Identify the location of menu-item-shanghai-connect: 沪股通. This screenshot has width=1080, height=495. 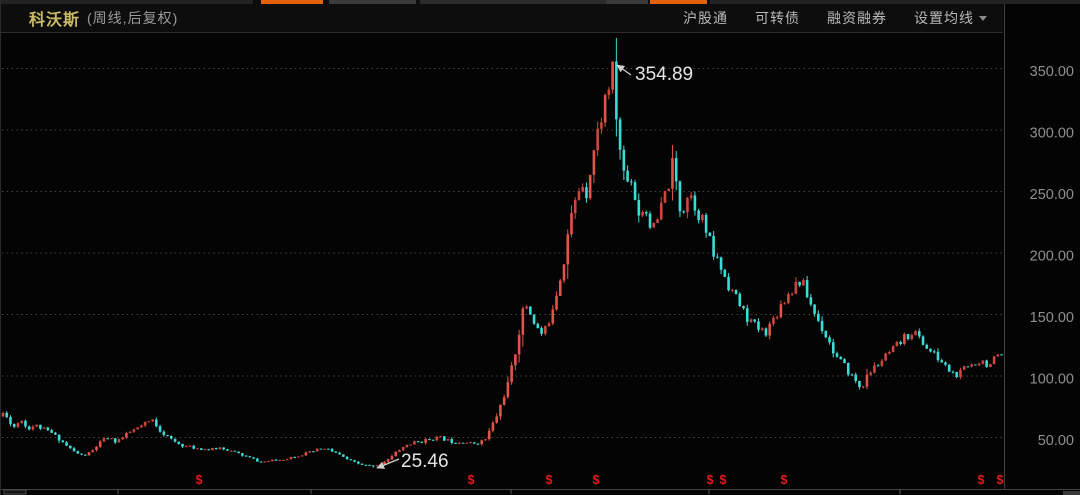
(705, 18).